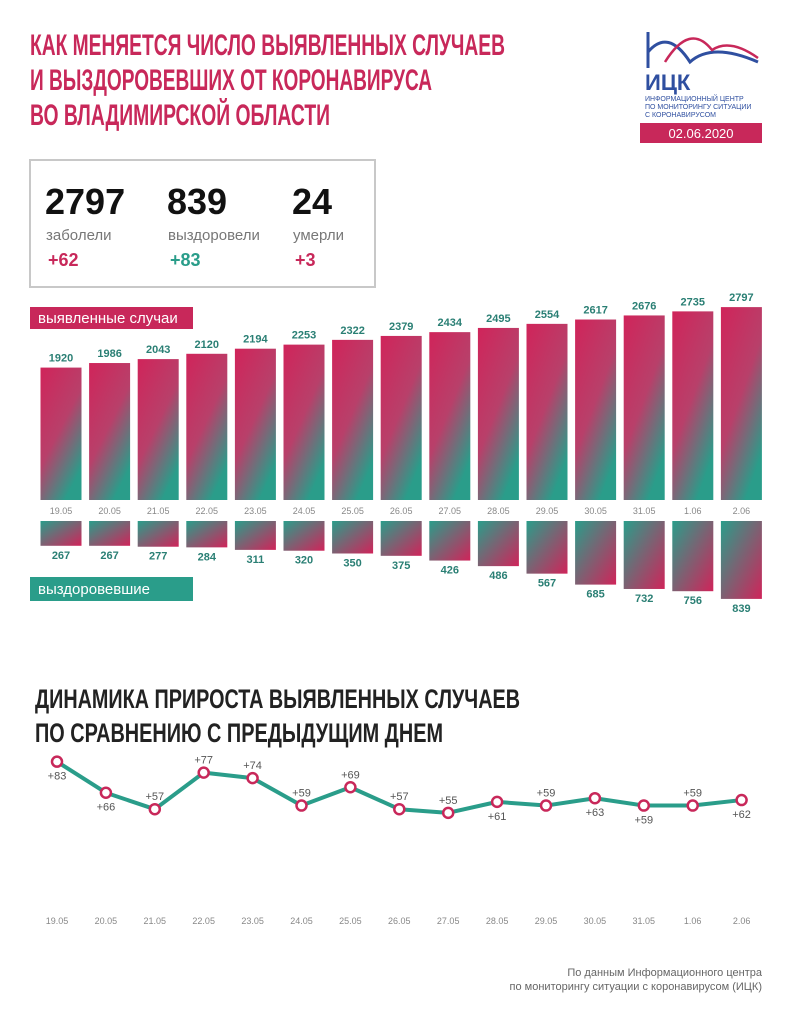  What do you see at coordinates (63, 260) in the screenshot?
I see `stat-delta: +62` at bounding box center [63, 260].